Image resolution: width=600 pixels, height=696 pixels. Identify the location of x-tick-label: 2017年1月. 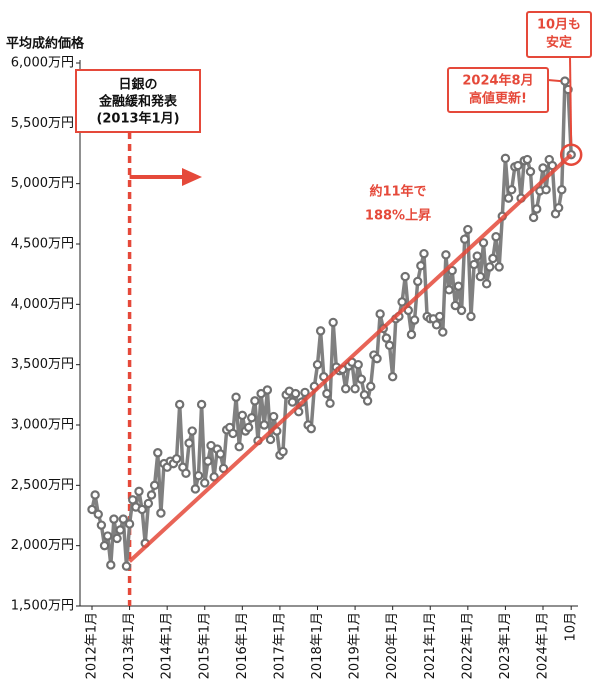
(279, 645).